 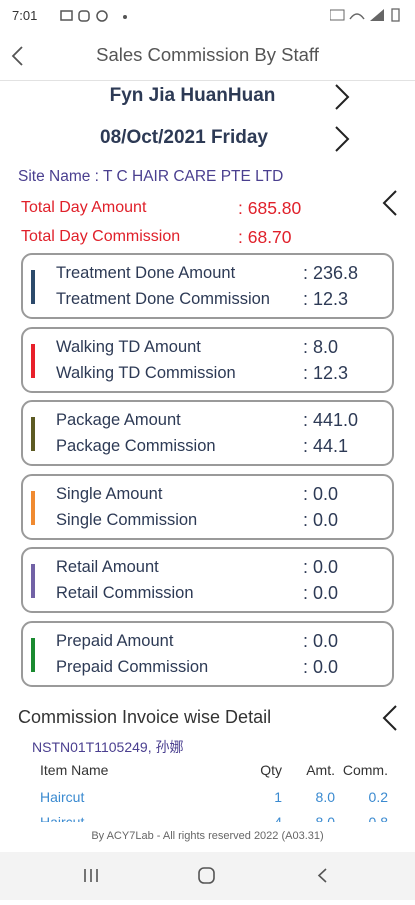 What do you see at coordinates (91, 875) in the screenshot?
I see `recent-apps` at bounding box center [91, 875].